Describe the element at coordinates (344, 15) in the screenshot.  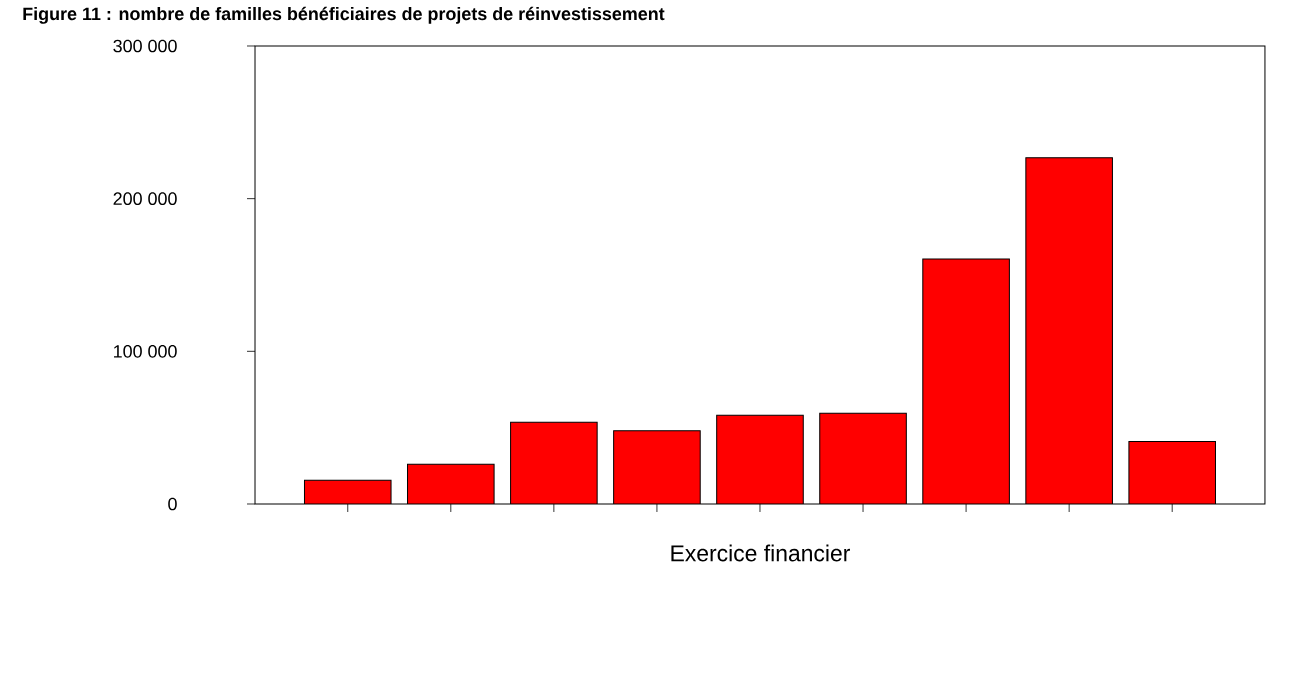
I see `chart-title: Figure 11 : nombre de familles bénéficiaires de projets de réinvestissement` at that location.